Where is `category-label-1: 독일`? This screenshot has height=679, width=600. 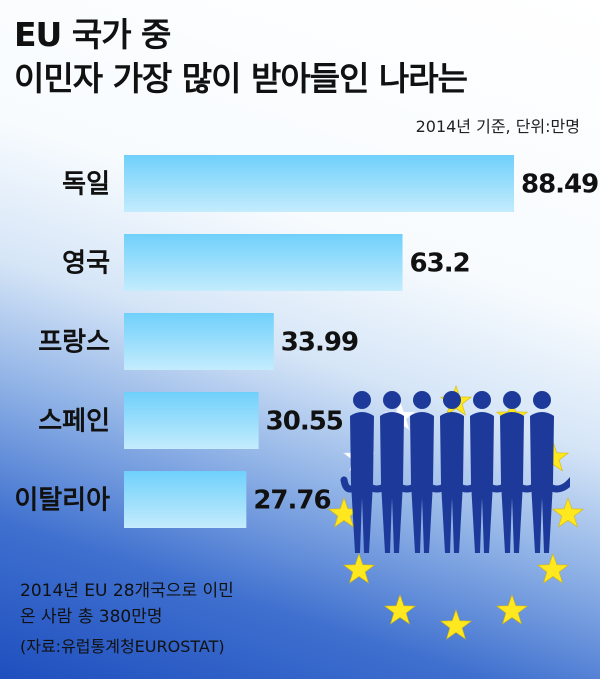
category-label-1: 독일 is located at coordinates (86, 185).